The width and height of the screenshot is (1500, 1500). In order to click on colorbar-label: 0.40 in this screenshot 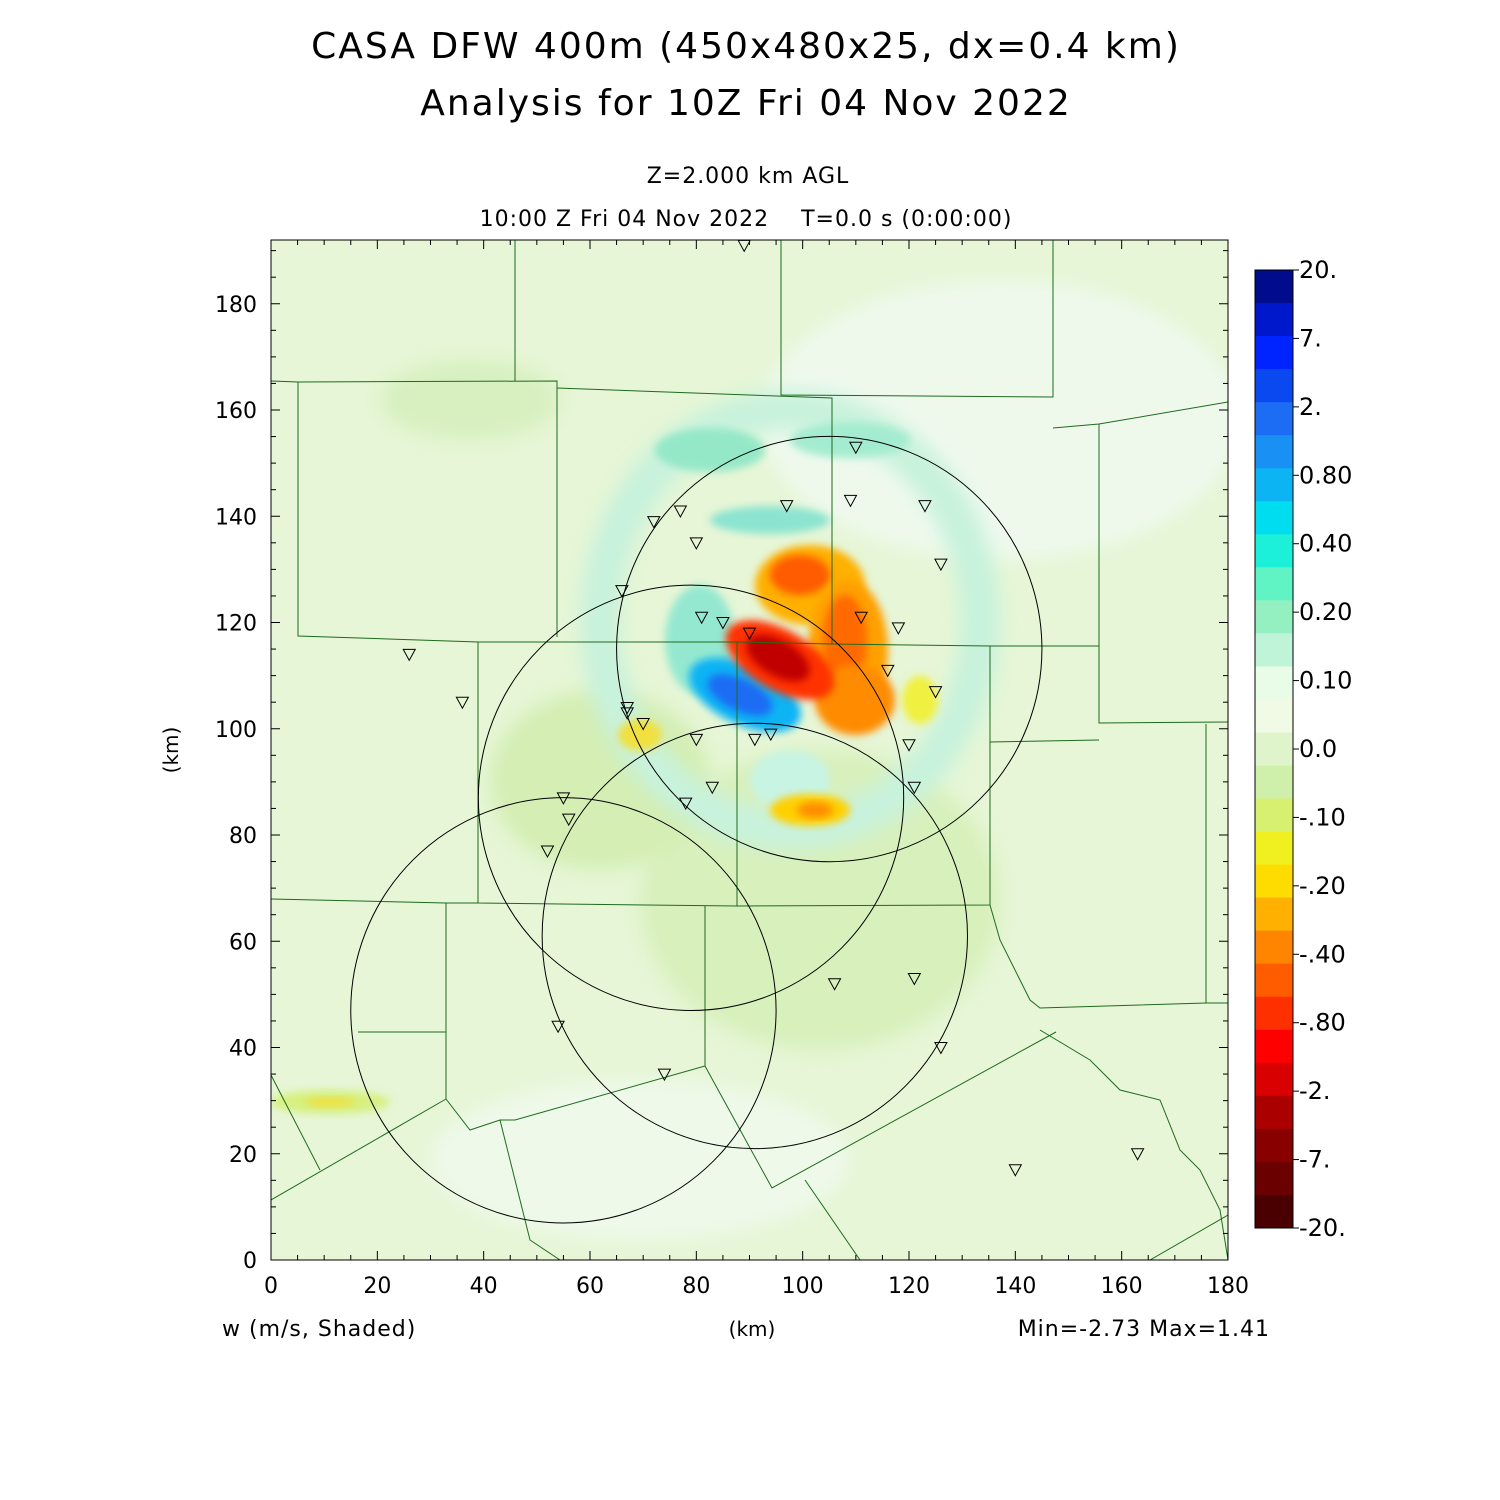, I will do `click(1325, 544)`.